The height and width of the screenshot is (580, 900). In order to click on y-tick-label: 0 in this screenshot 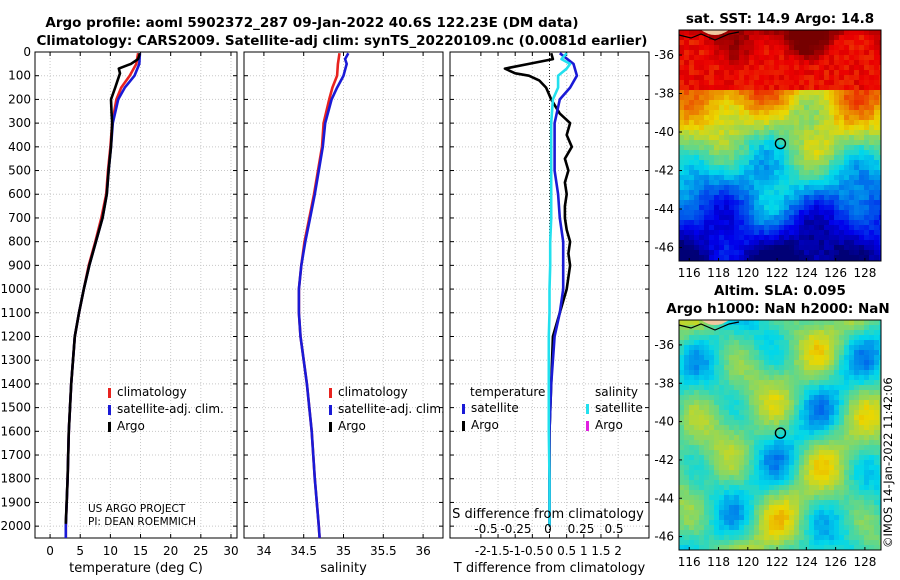, I will do `click(27, 52)`.